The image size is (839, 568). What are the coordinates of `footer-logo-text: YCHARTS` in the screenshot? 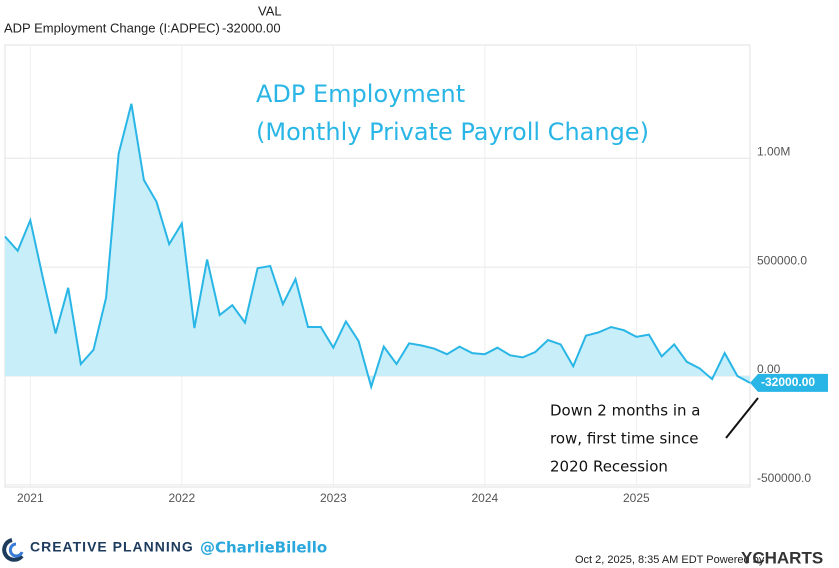 It's located at (782, 557).